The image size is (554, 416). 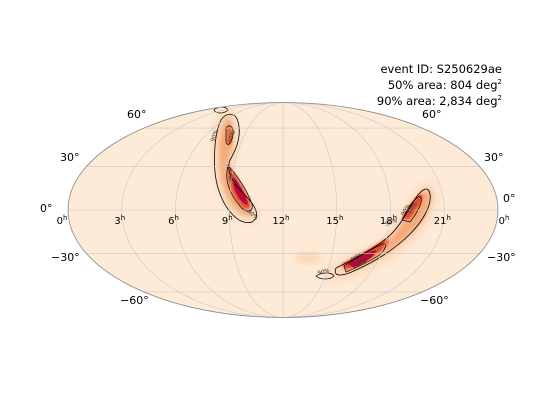 I want to click on dec-label-left-60: 60°, so click(x=137, y=114).